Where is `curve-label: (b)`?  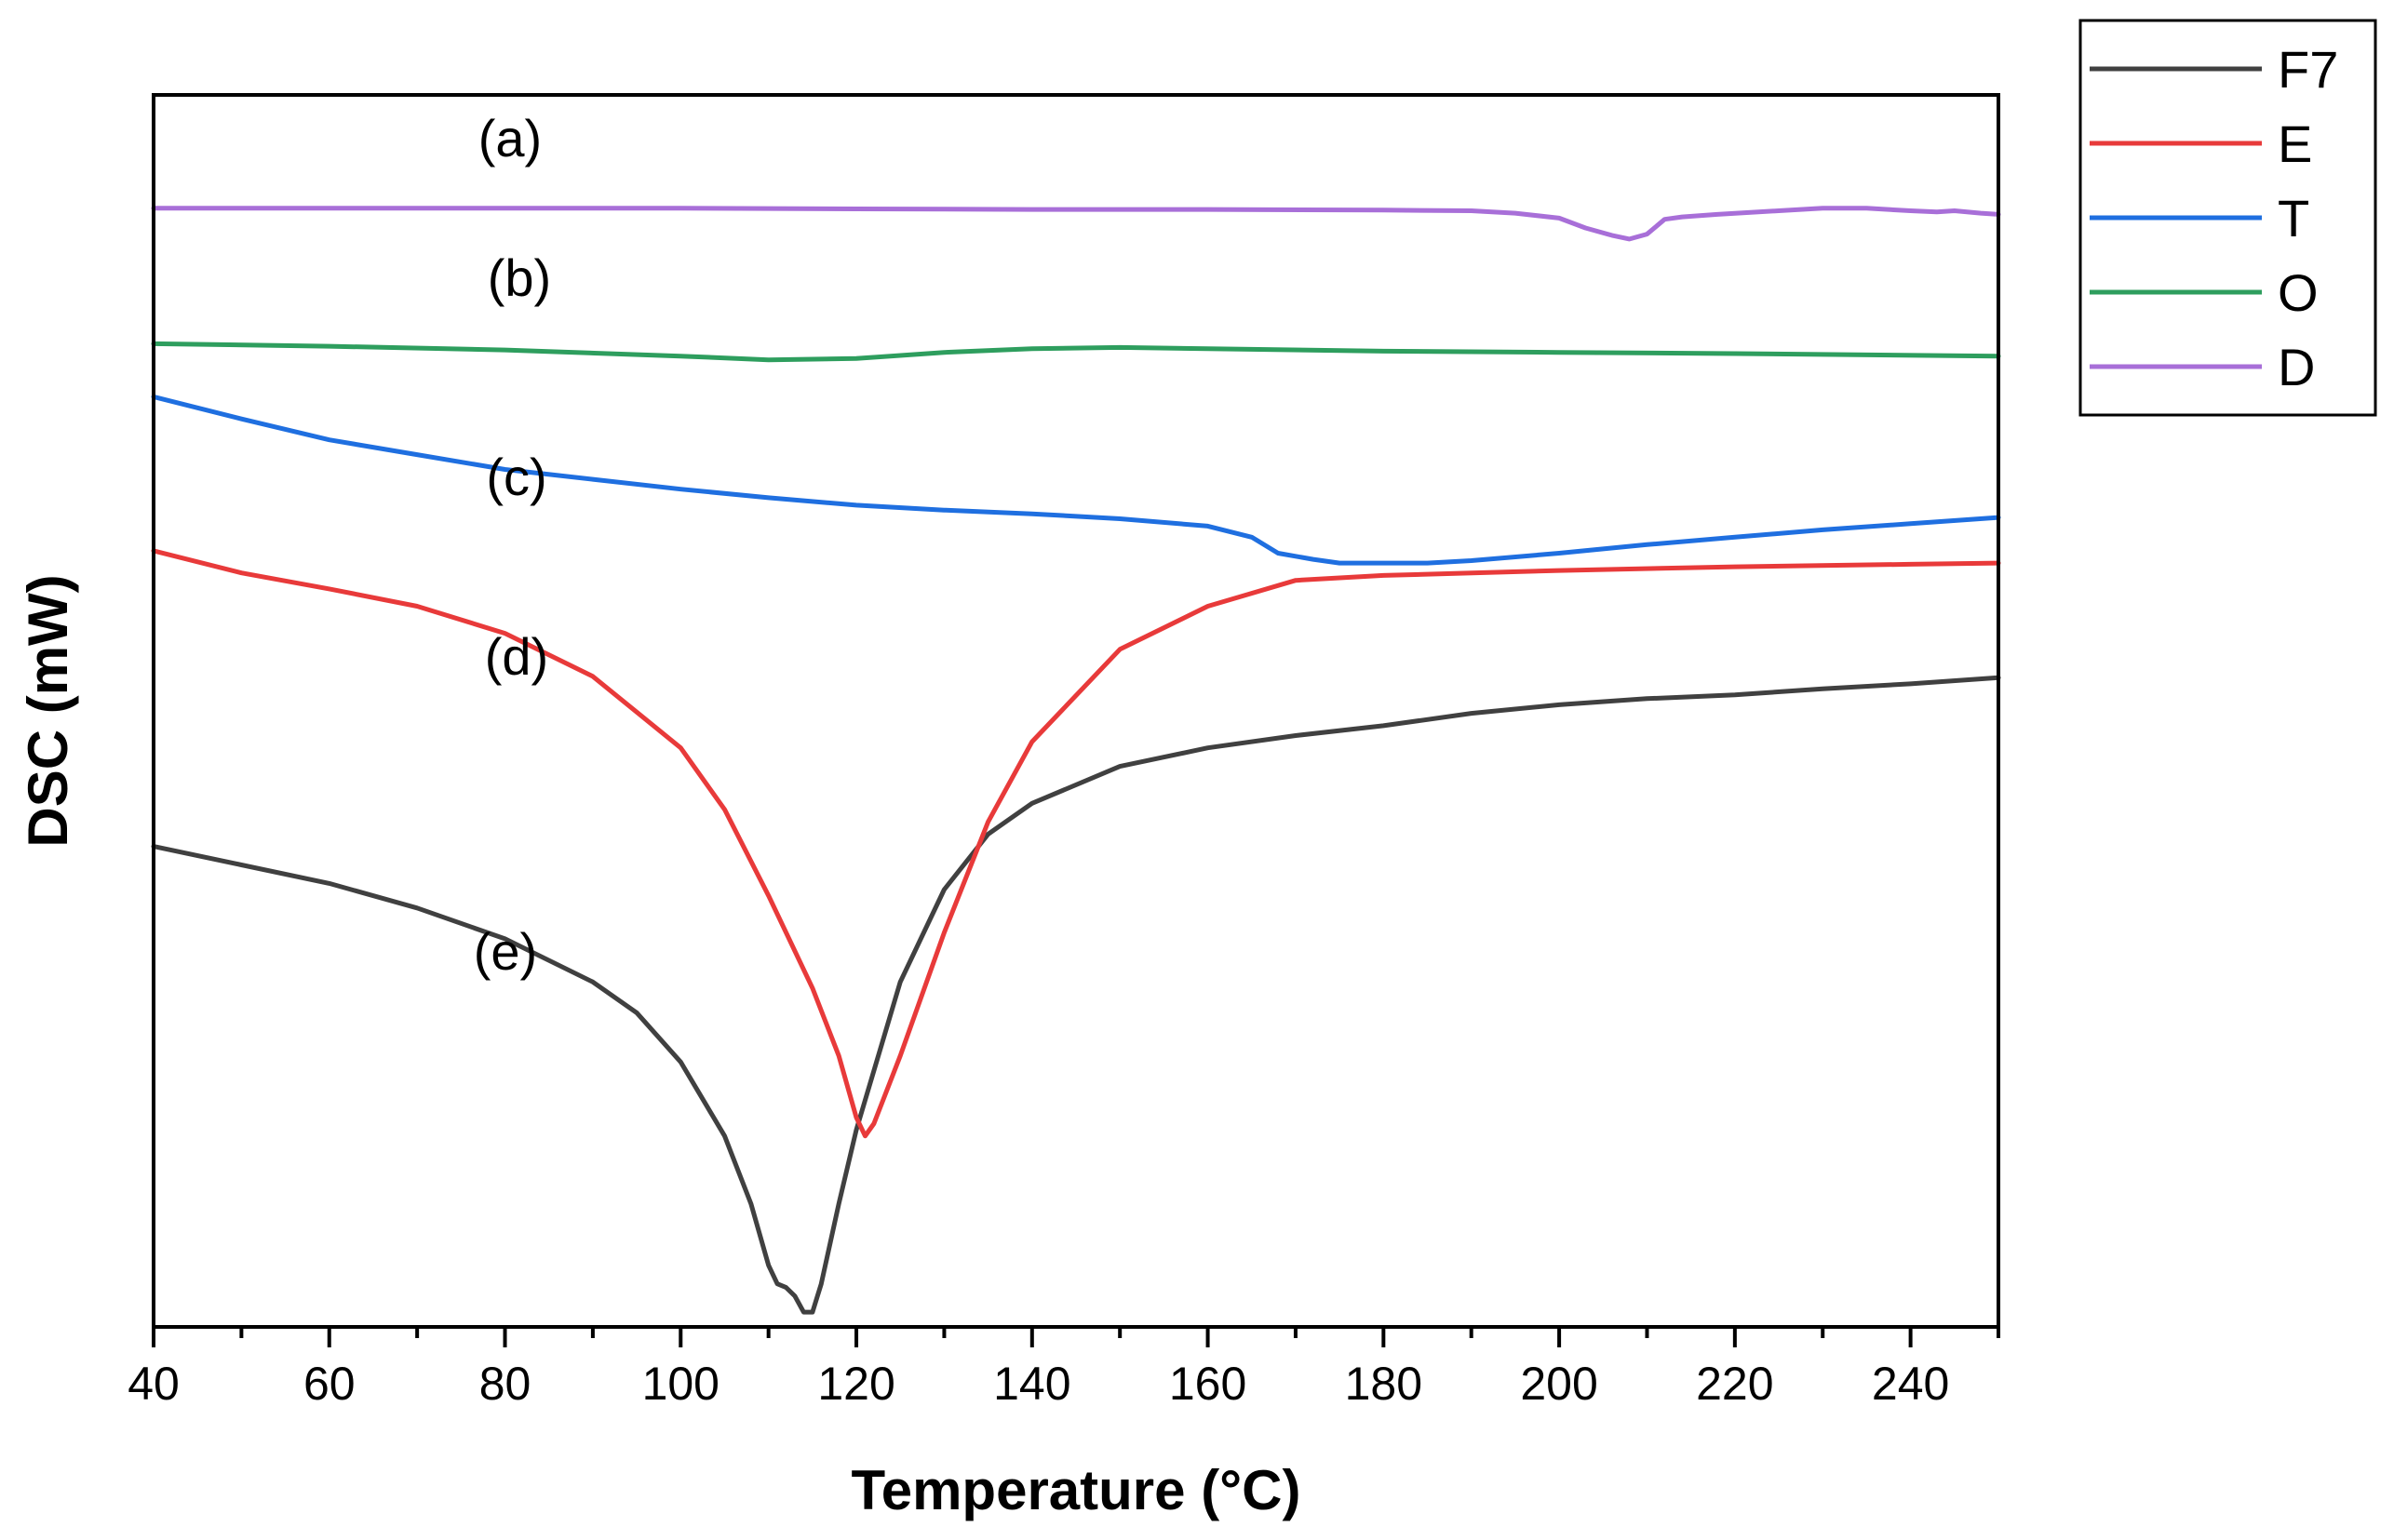
curve-label: (b) is located at coordinates (519, 277).